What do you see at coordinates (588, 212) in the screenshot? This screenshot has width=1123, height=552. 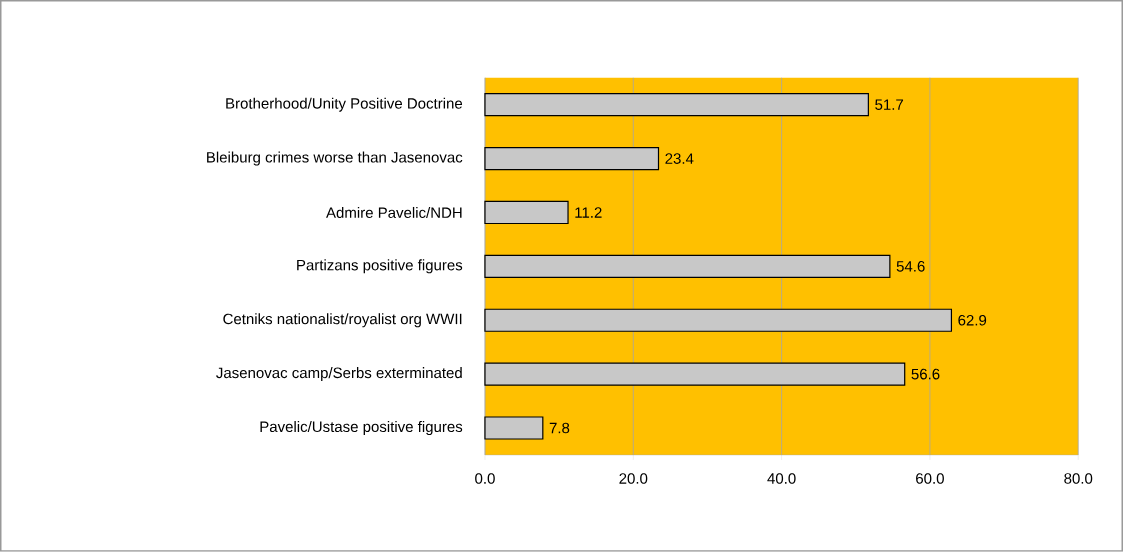 I see `data-label: 11.2` at bounding box center [588, 212].